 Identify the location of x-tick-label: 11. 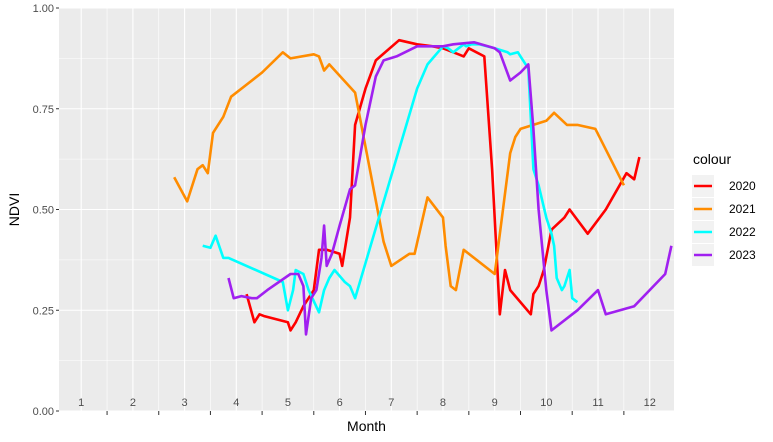
(597, 403).